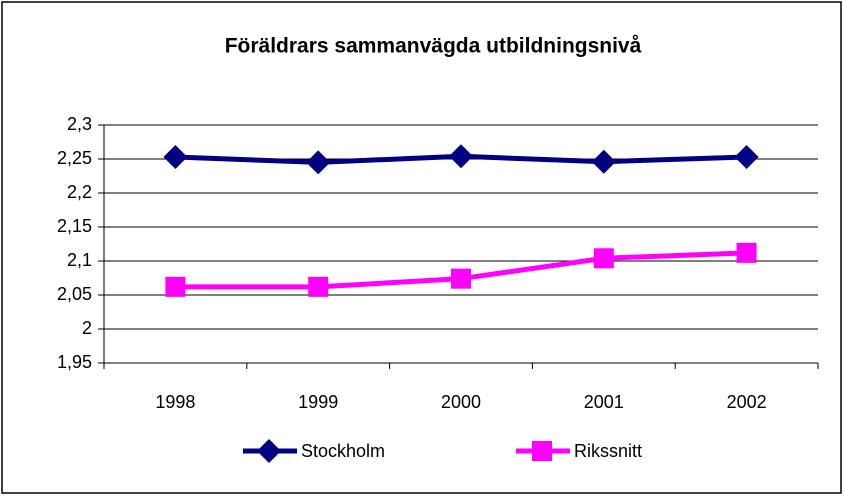 This screenshot has width=844, height=496. What do you see at coordinates (74, 158) in the screenshot?
I see `y-tick-label: 2,25` at bounding box center [74, 158].